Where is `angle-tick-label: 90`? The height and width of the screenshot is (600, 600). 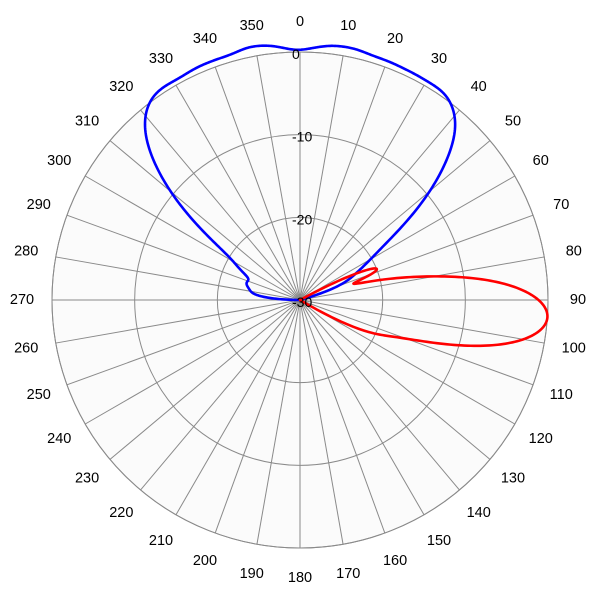
angle-tick-label: 90 is located at coordinates (578, 300).